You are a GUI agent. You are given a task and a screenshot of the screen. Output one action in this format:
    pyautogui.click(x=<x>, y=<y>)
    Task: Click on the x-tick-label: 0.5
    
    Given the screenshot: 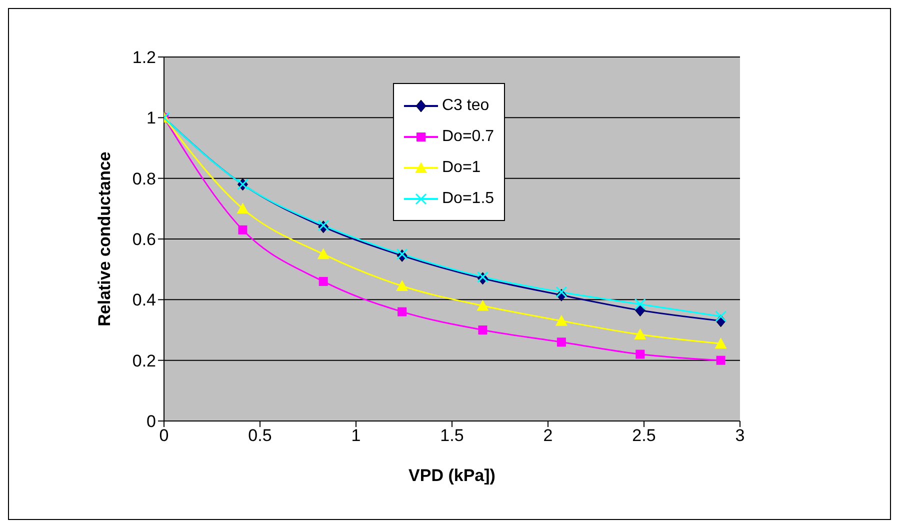 What is the action you would take?
    pyautogui.click(x=260, y=436)
    